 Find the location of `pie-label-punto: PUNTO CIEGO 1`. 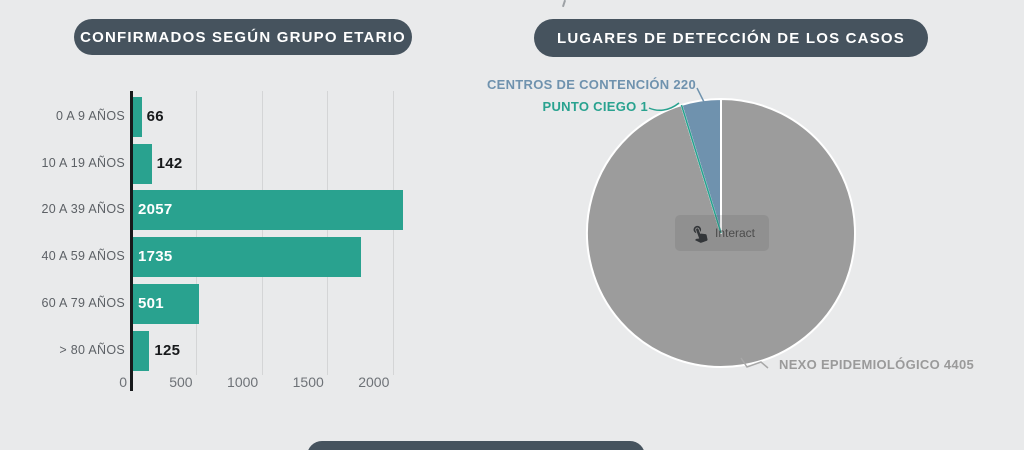

pie-label-punto: PUNTO CIEGO 1 is located at coordinates (595, 106).